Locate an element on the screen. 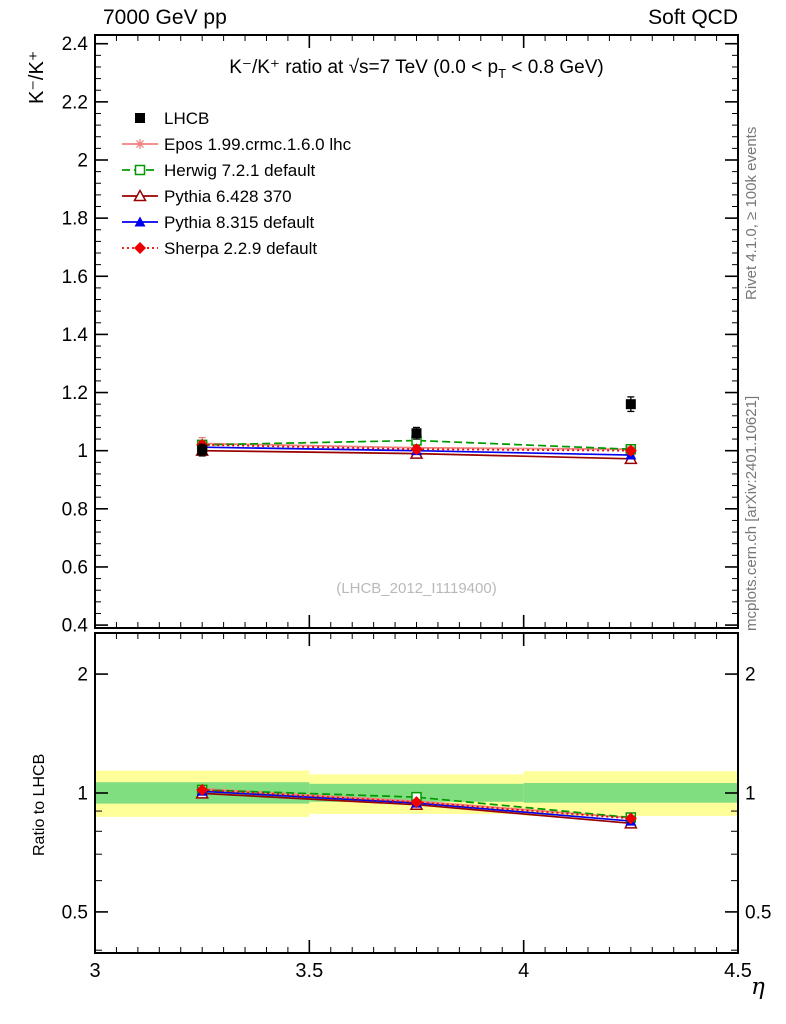 The image size is (786, 1024). marker-triangle-filled is located at coordinates (140, 221).